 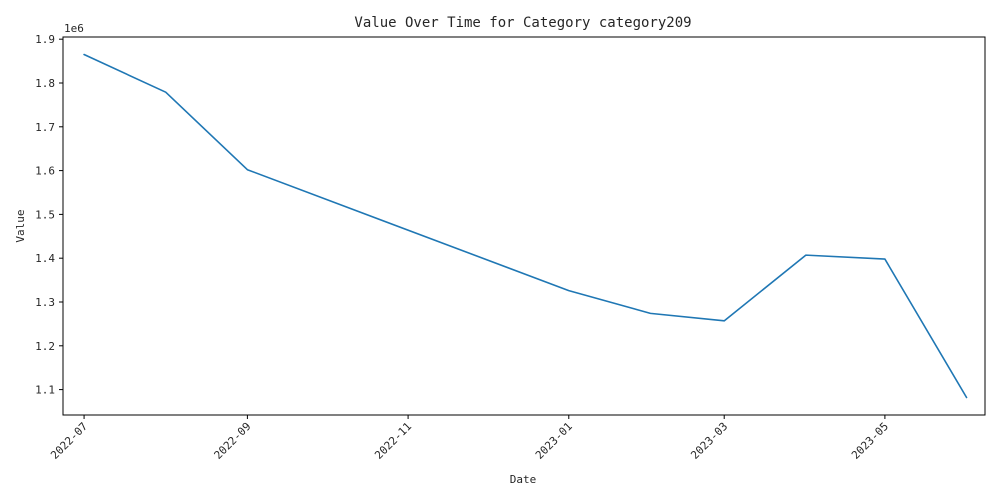 What do you see at coordinates (45, 390) in the screenshot?
I see `y-tick-label: 1.1` at bounding box center [45, 390].